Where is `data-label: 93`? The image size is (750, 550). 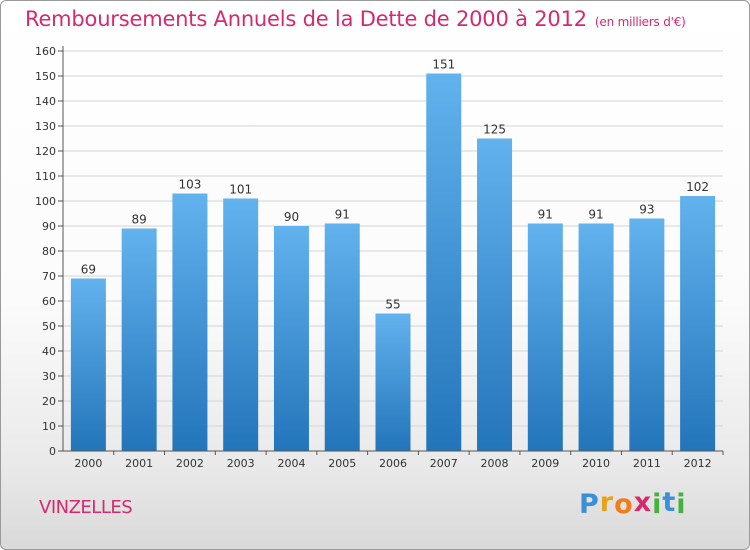 data-label: 93 is located at coordinates (646, 210).